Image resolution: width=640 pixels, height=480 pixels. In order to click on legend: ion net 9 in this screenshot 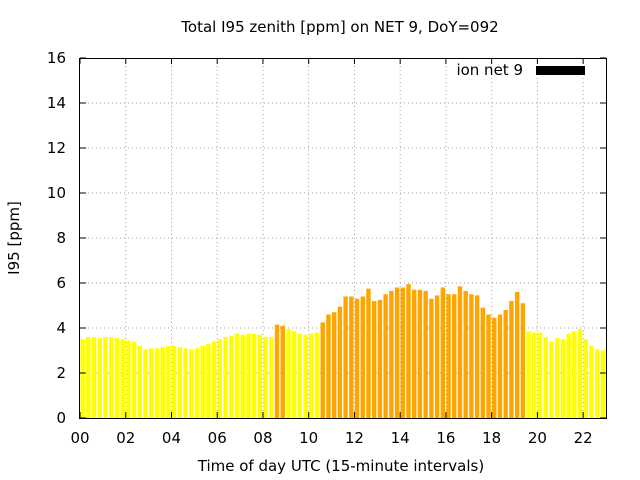, I will do `click(520, 70)`.